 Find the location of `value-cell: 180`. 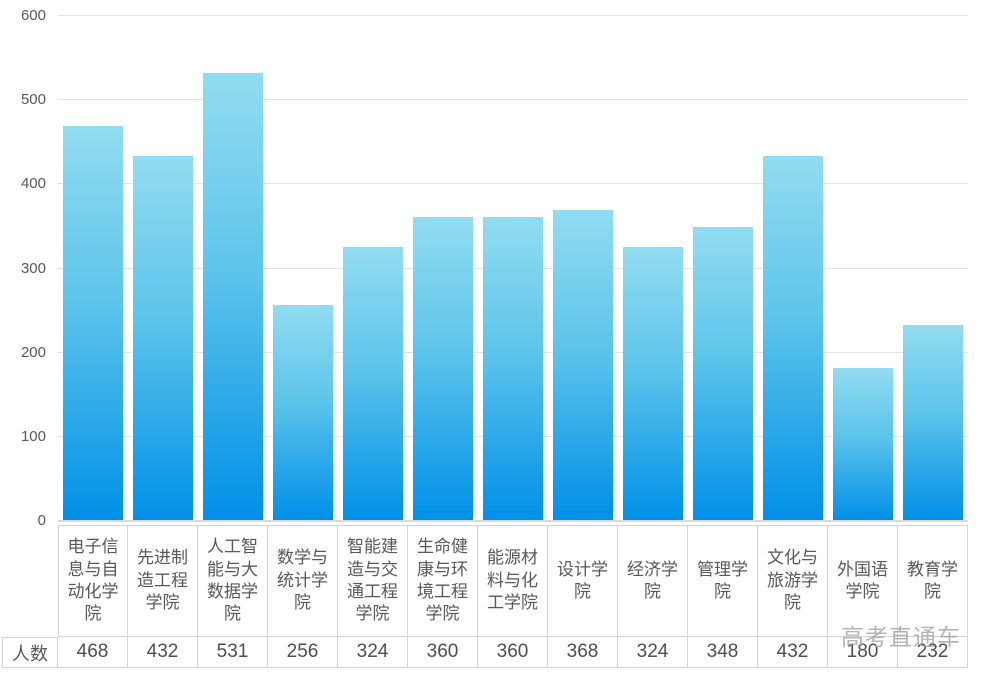

value-cell: 180 is located at coordinates (863, 652).